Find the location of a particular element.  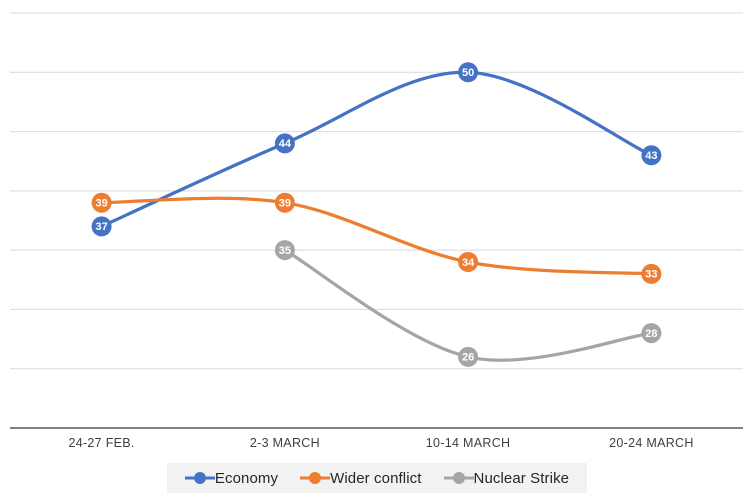

x-axis-label: 24-27 FEB. is located at coordinates (101, 443).